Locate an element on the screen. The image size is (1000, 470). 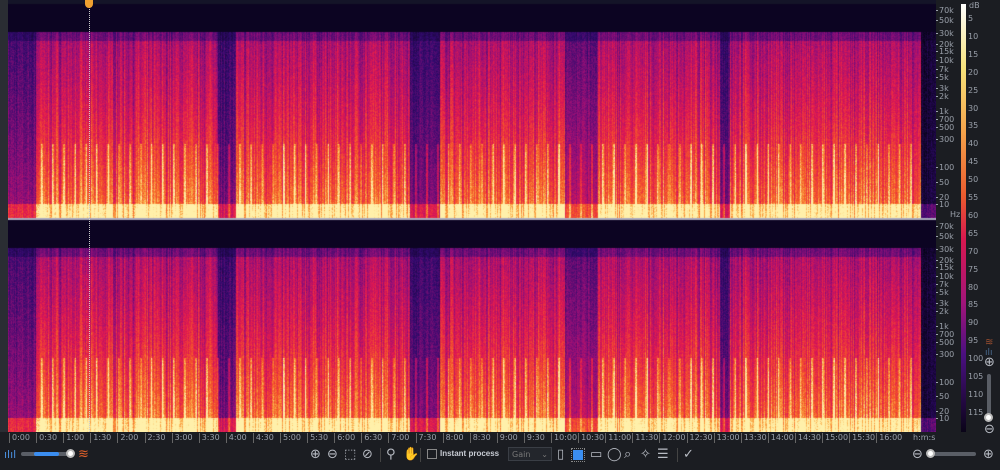
db-tick-label: 105 is located at coordinates (976, 376).